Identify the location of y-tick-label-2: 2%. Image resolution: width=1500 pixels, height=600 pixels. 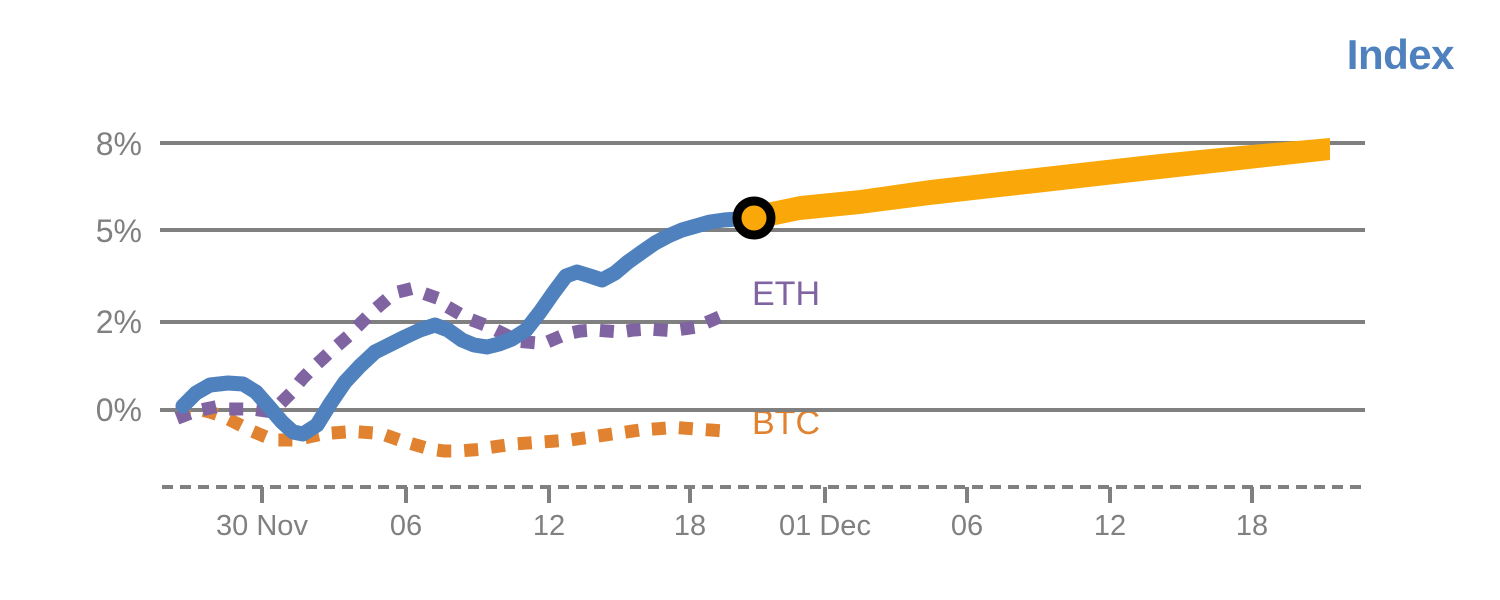
(118, 322).